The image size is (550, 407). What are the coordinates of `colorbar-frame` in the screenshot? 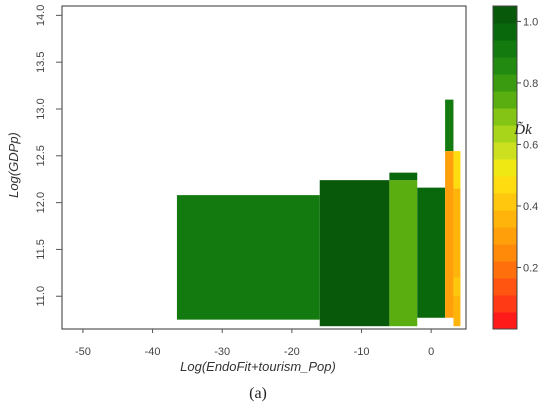 It's located at (505, 167).